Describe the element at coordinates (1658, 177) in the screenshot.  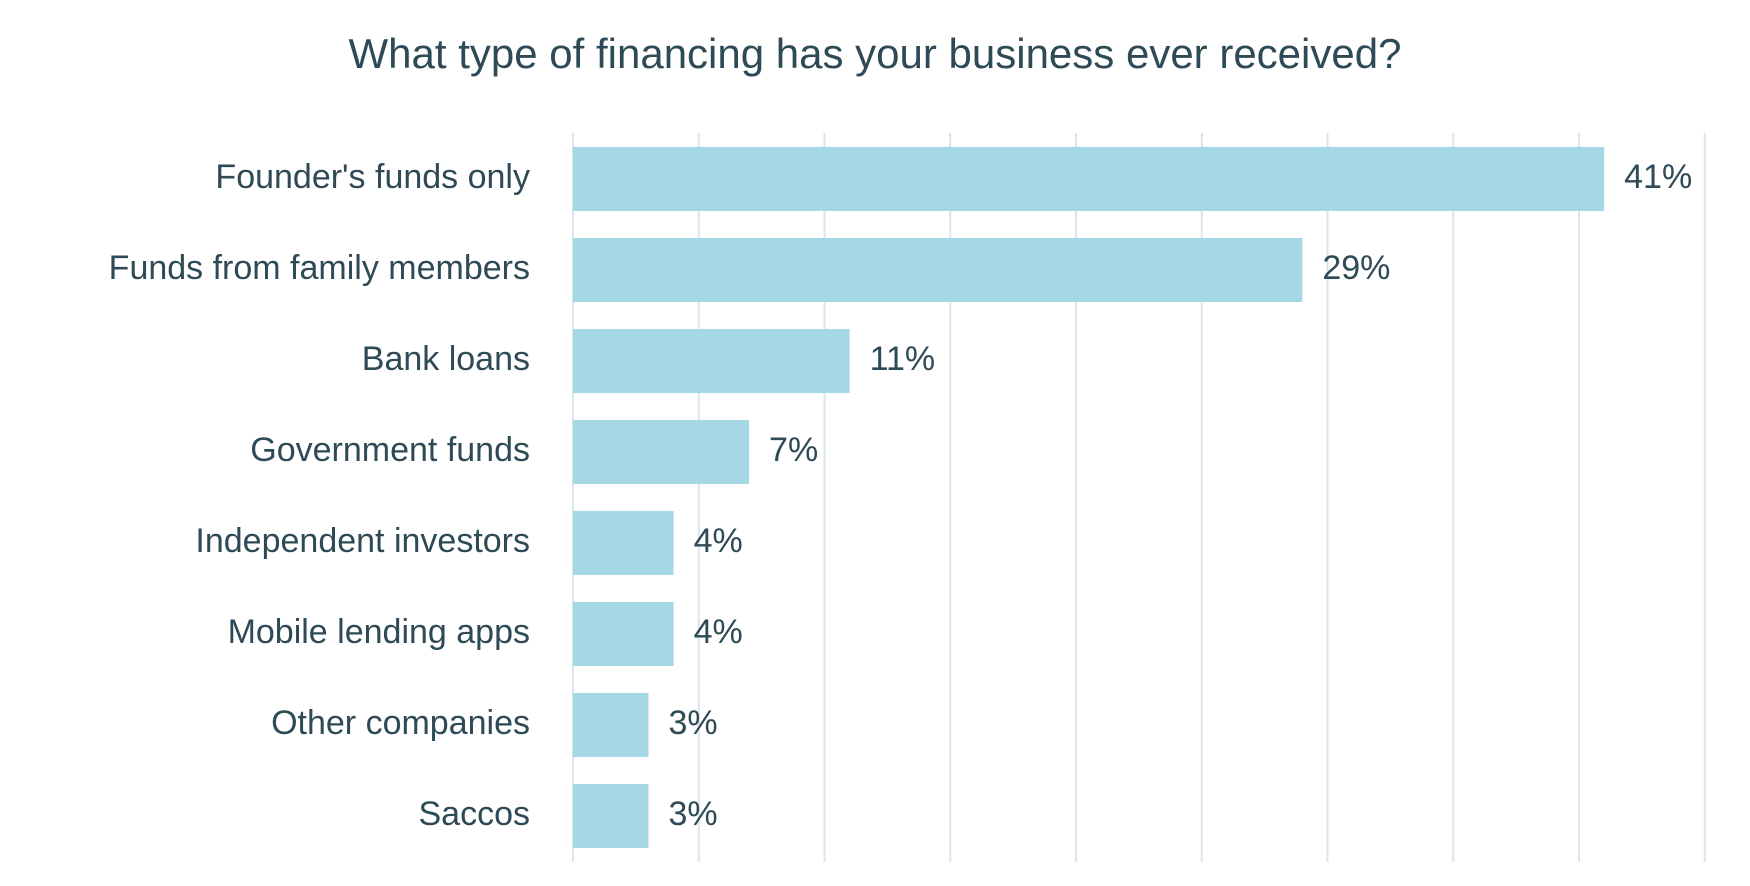
I see `data-label: 41%` at that location.